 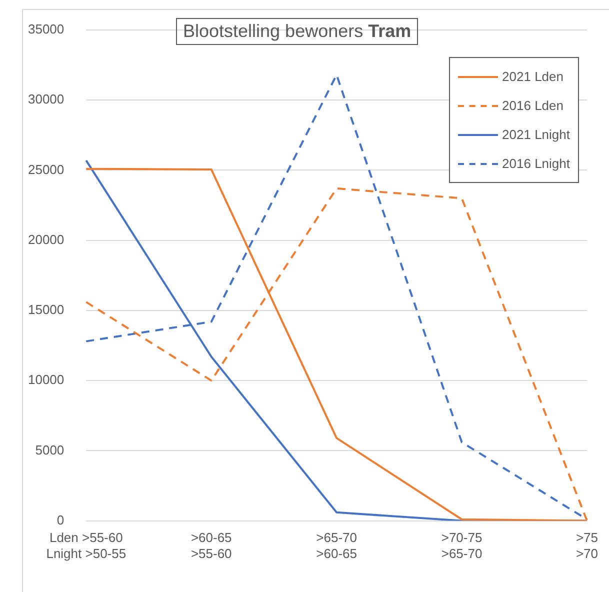 I want to click on legend-label: 2016 Lden, so click(x=533, y=105).